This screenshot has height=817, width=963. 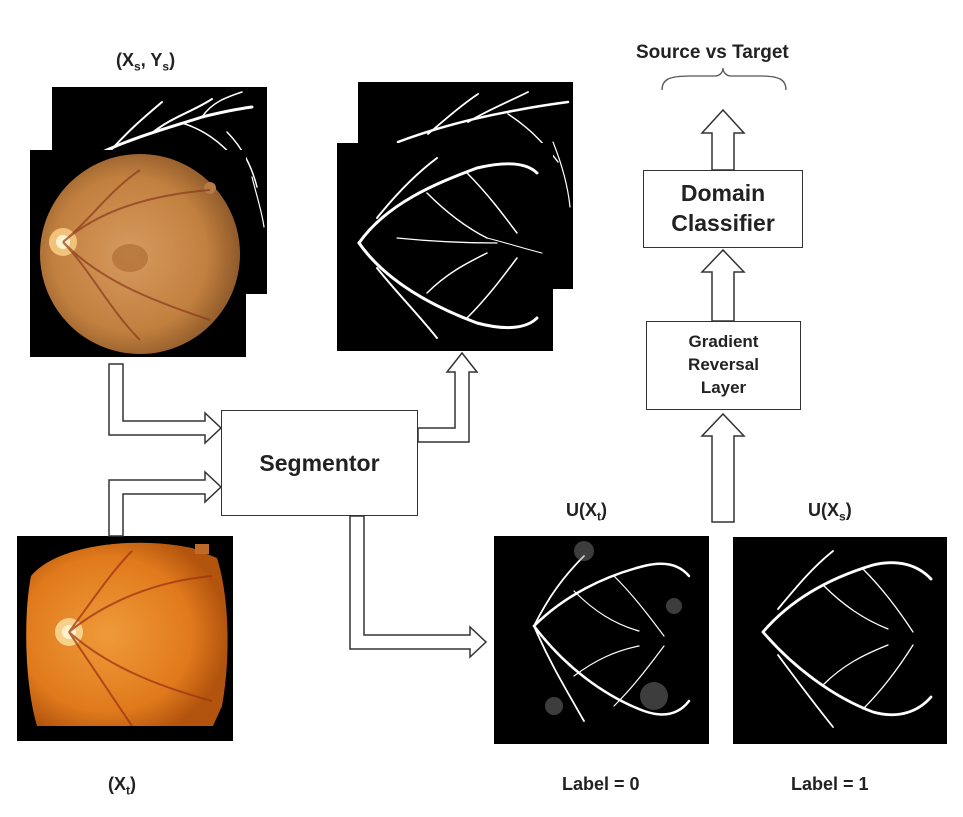 I want to click on grl-line-3: Layer, so click(x=723, y=387).